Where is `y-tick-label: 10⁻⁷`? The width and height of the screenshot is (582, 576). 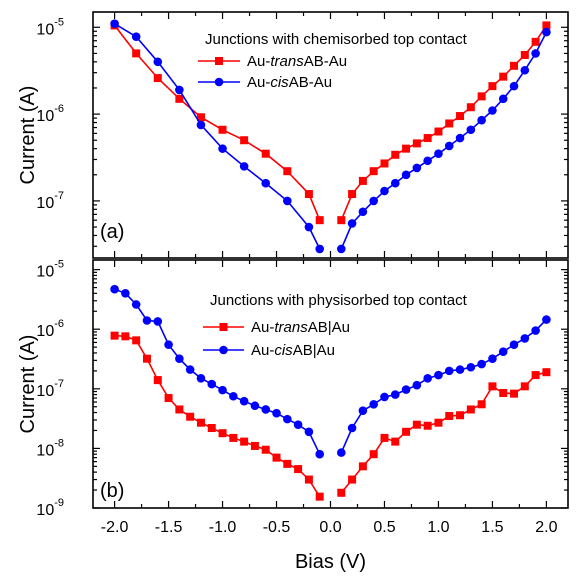
y-tick-label: 10⁻⁷ is located at coordinates (50, 201).